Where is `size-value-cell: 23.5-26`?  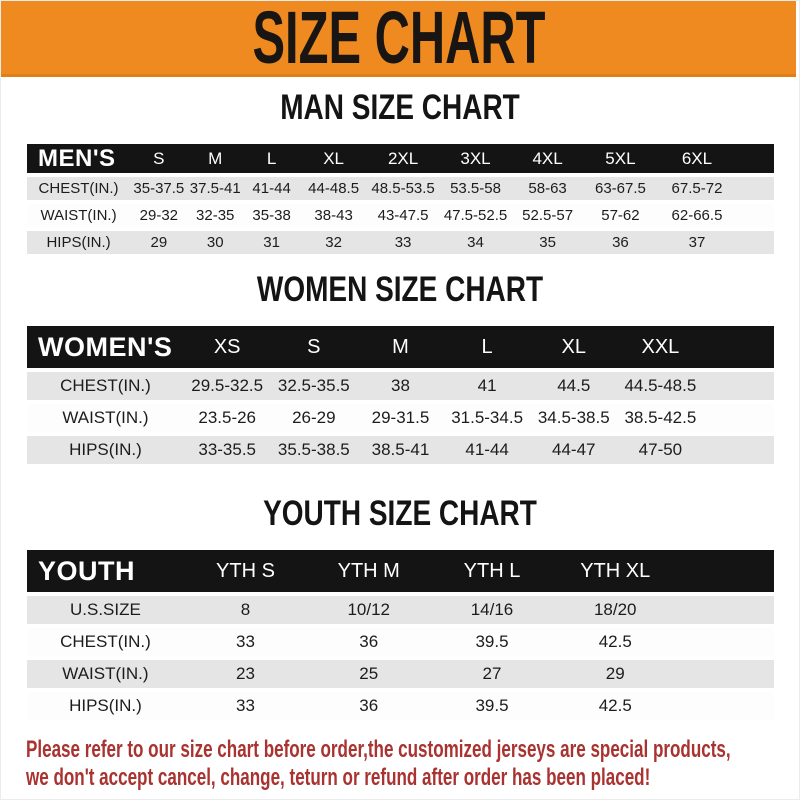
size-value-cell: 23.5-26 is located at coordinates (227, 418).